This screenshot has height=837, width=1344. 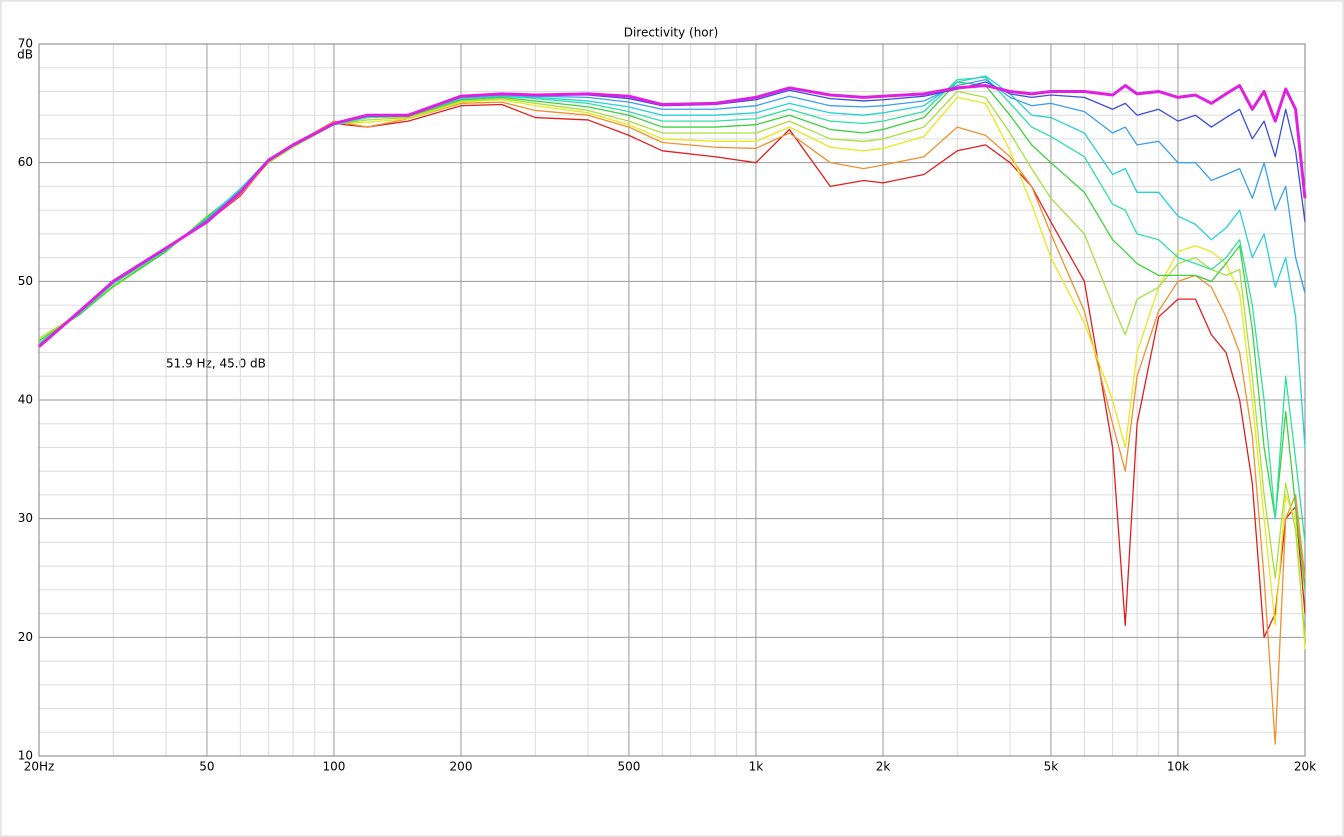 I want to click on chart-title: Directivity (hor), so click(x=671, y=33).